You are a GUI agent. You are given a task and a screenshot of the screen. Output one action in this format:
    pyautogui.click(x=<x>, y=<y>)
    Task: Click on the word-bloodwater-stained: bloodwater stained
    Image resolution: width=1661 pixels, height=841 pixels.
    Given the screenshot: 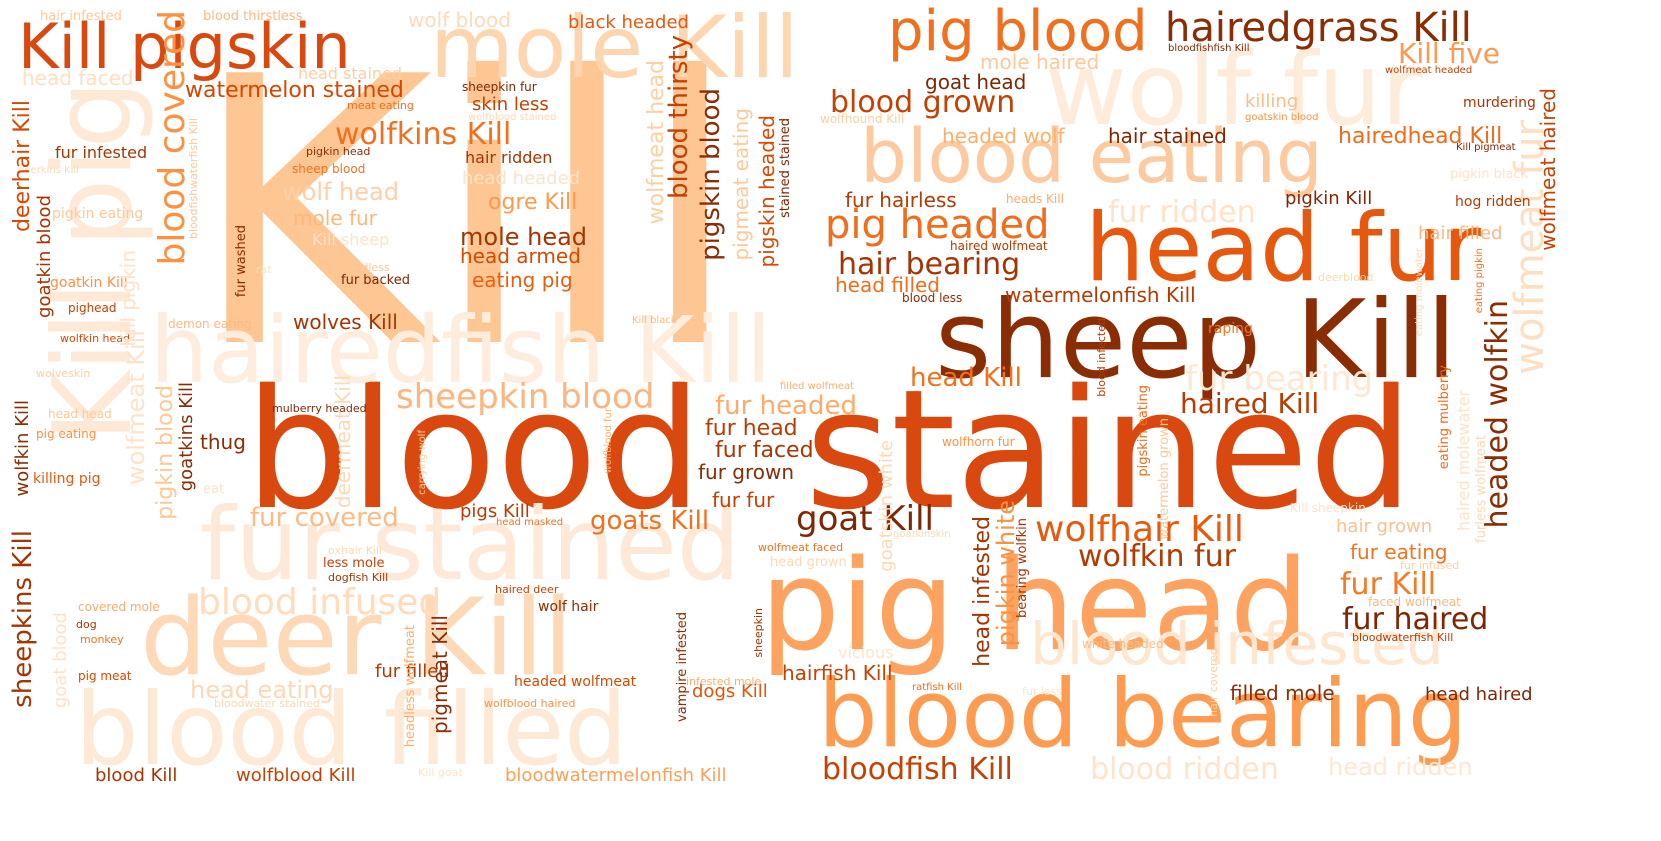 What is the action you would take?
    pyautogui.click(x=267, y=703)
    